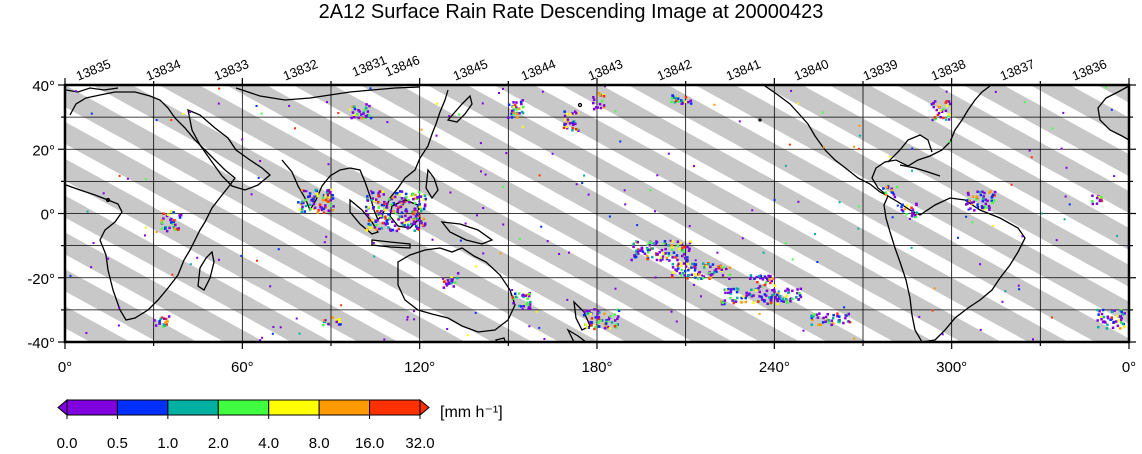 This screenshot has width=1142, height=454. Describe the element at coordinates (92, 407) in the screenshot. I see `colorbar-swatch` at that location.